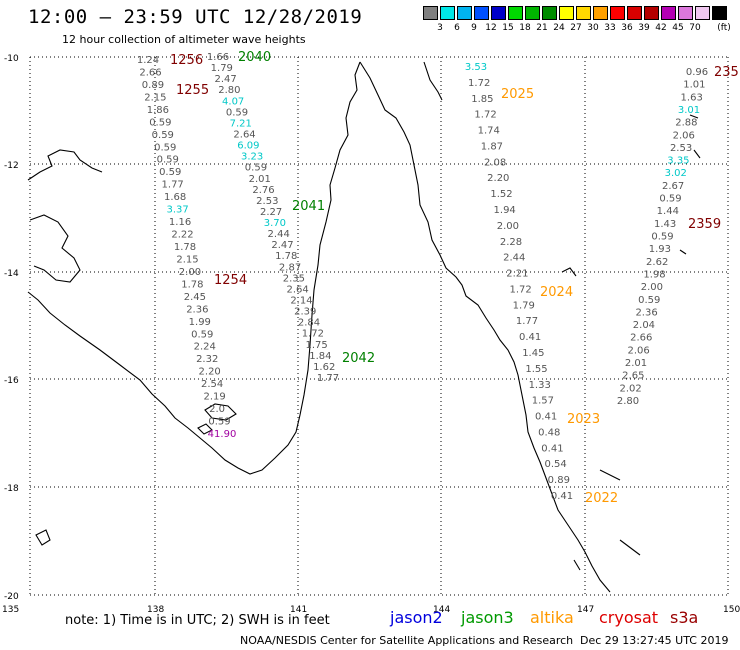 This screenshot has width=740, height=650. Describe the element at coordinates (10, 610) in the screenshot. I see `lon-label: 135` at that location.